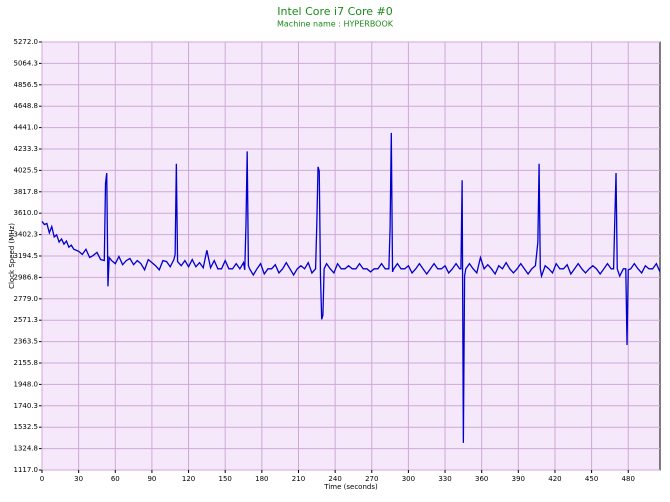  Describe the element at coordinates (26, 277) in the screenshot. I see `y-tick-label: 2986.8` at that location.